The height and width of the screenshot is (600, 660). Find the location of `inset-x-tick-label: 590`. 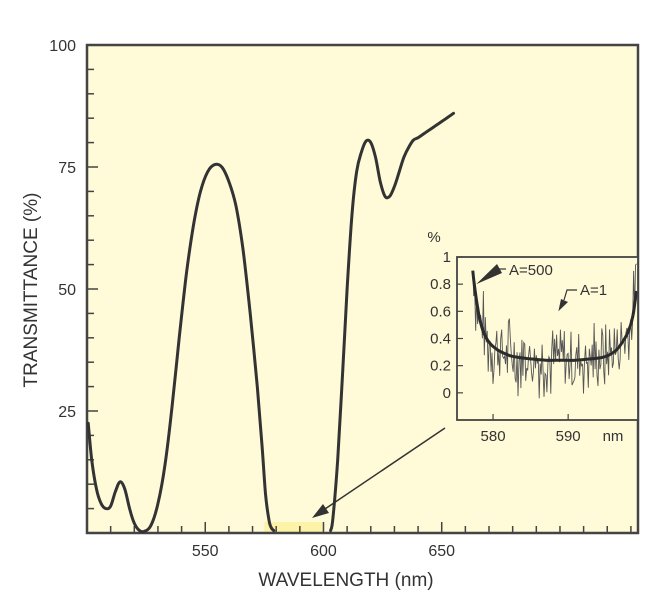

inset-x-tick-label: 590 is located at coordinates (568, 436).